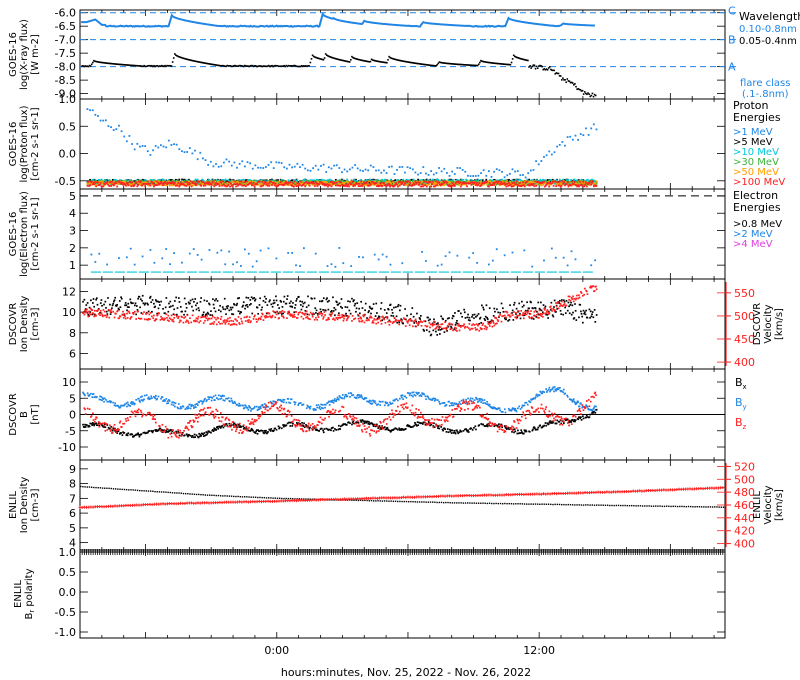 The image size is (800, 680). Describe the element at coordinates (24, 143) in the screenshot. I see `y-axis-label: log(Proton flux)` at that location.